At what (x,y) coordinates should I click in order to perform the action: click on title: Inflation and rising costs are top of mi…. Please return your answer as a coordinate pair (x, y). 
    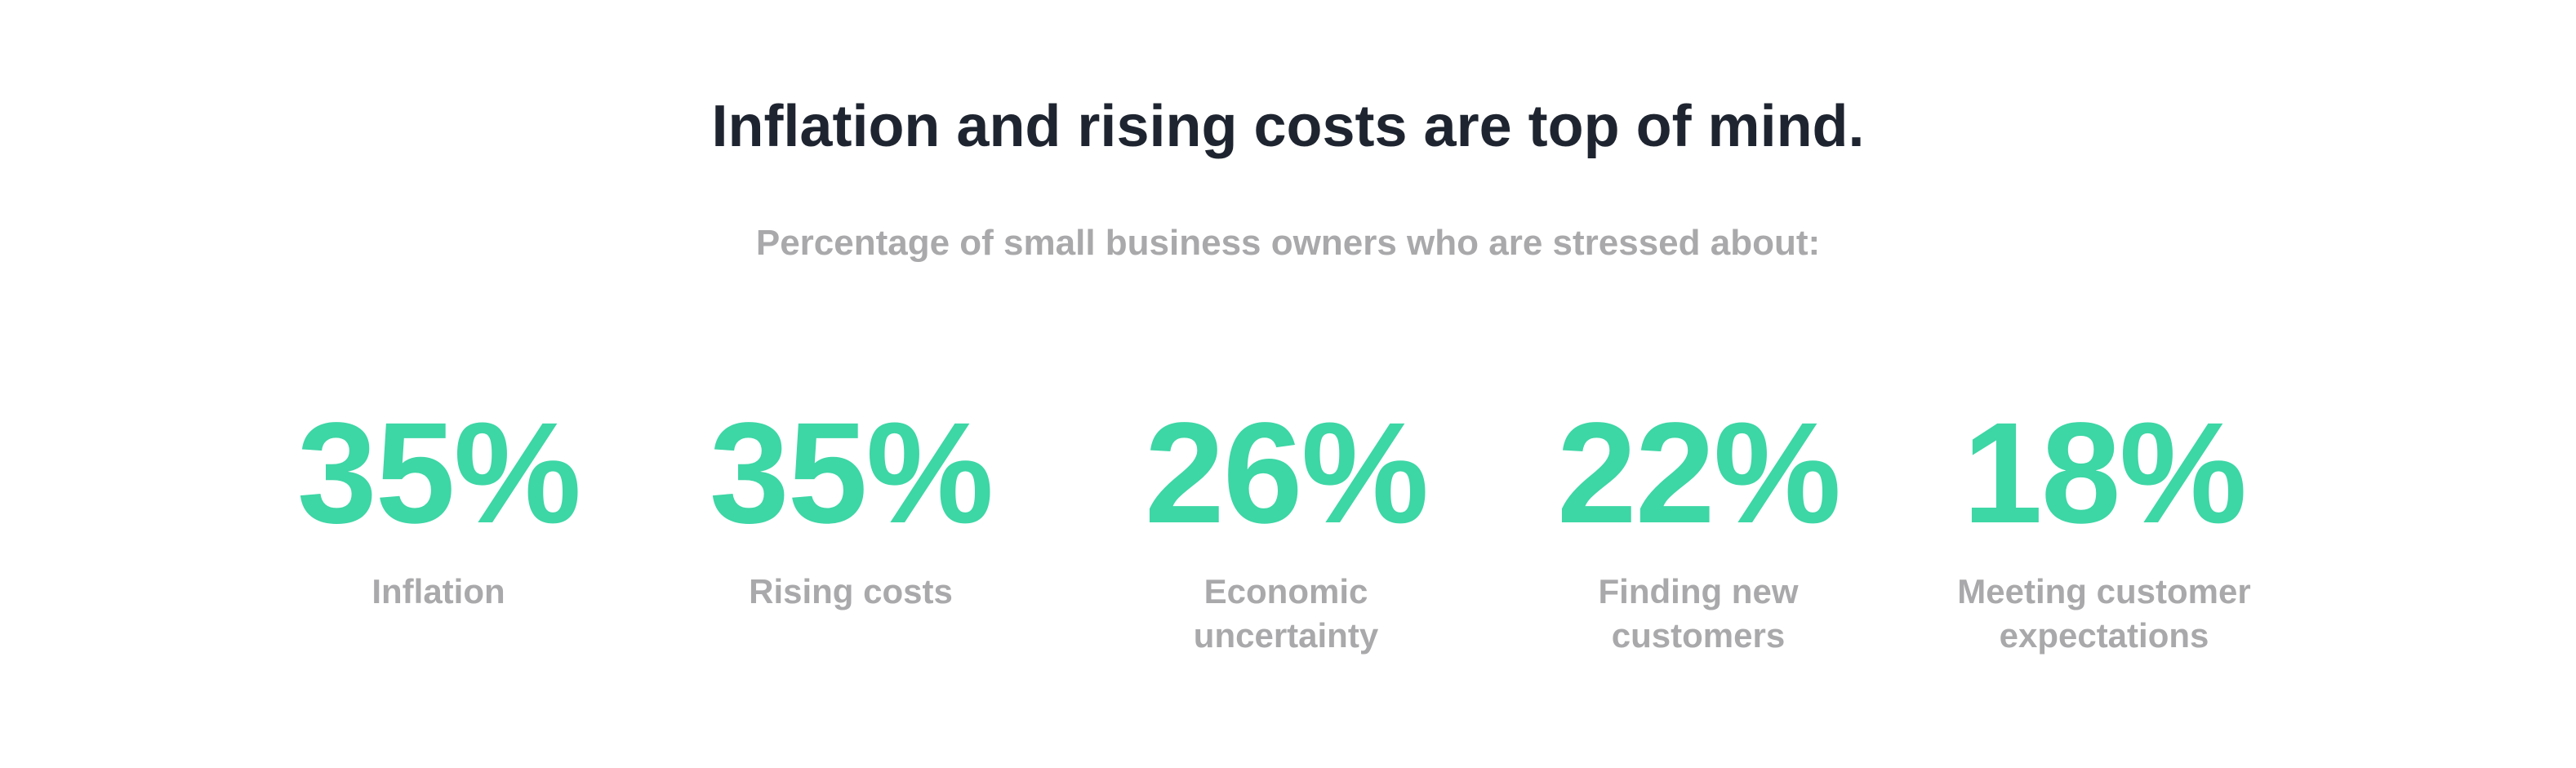
    Looking at the image, I should click on (1288, 126).